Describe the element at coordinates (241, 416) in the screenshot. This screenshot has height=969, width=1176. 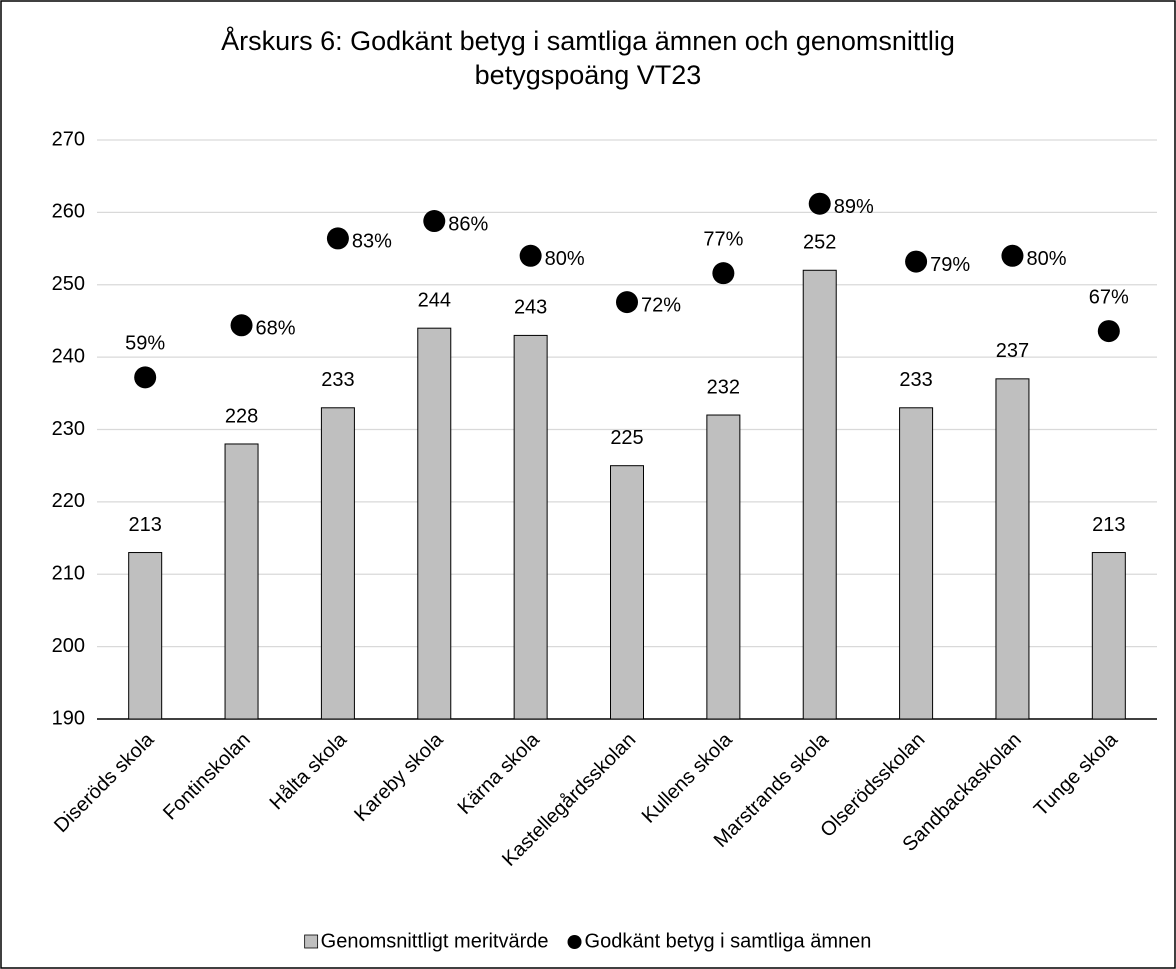
I see `bar-value-label: 228` at that location.